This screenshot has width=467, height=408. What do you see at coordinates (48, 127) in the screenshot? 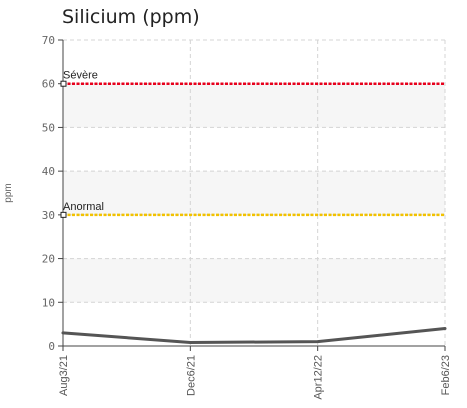
I see `y-tick-label: 50` at bounding box center [48, 127].